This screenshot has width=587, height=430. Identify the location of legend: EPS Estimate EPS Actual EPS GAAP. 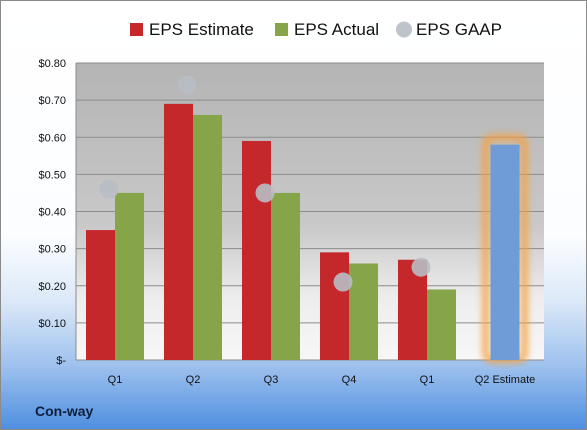
(316, 29).